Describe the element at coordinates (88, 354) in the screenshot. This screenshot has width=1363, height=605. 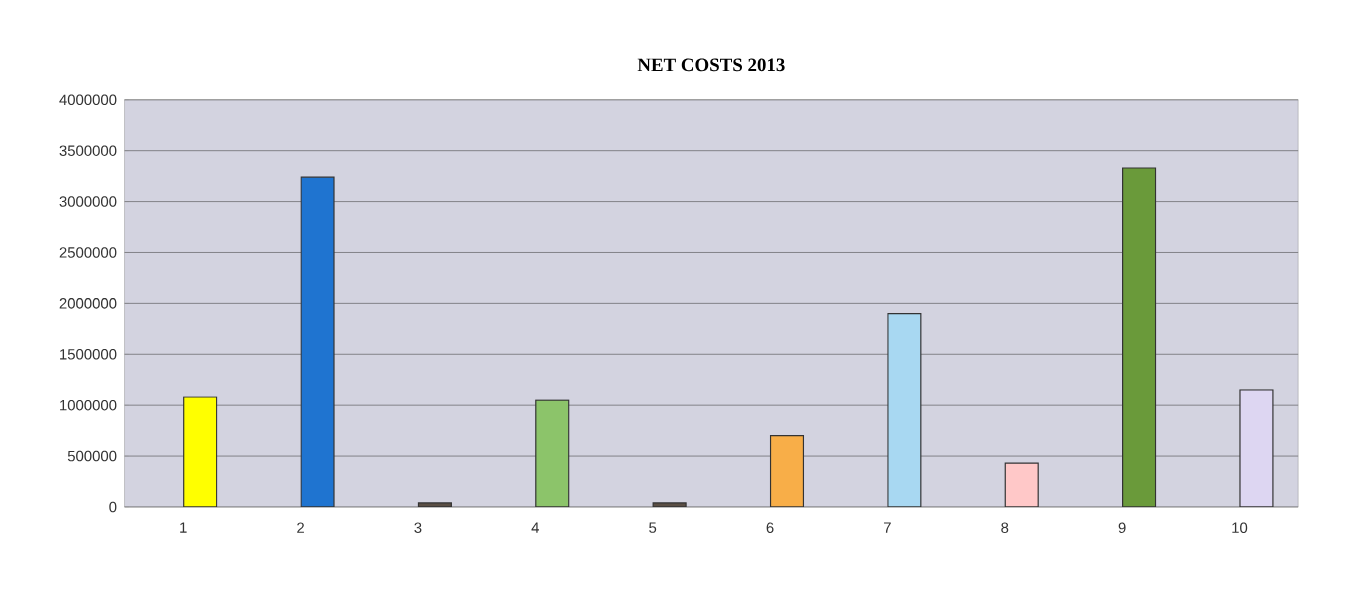
I see `y-tick-label: 1500000` at that location.